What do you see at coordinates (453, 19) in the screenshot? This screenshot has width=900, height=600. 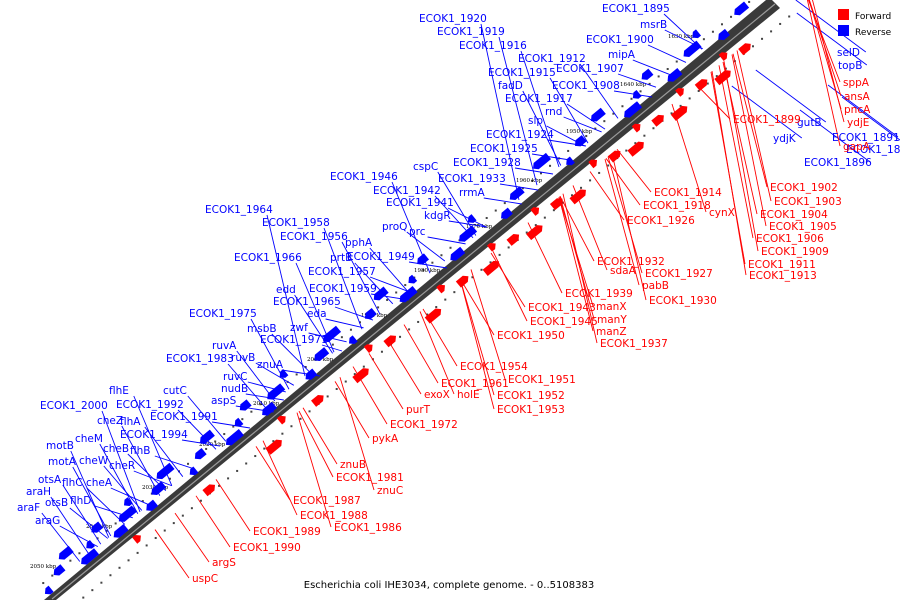 I see `reverse-gene-label: ECOK1_1920` at bounding box center [453, 19].